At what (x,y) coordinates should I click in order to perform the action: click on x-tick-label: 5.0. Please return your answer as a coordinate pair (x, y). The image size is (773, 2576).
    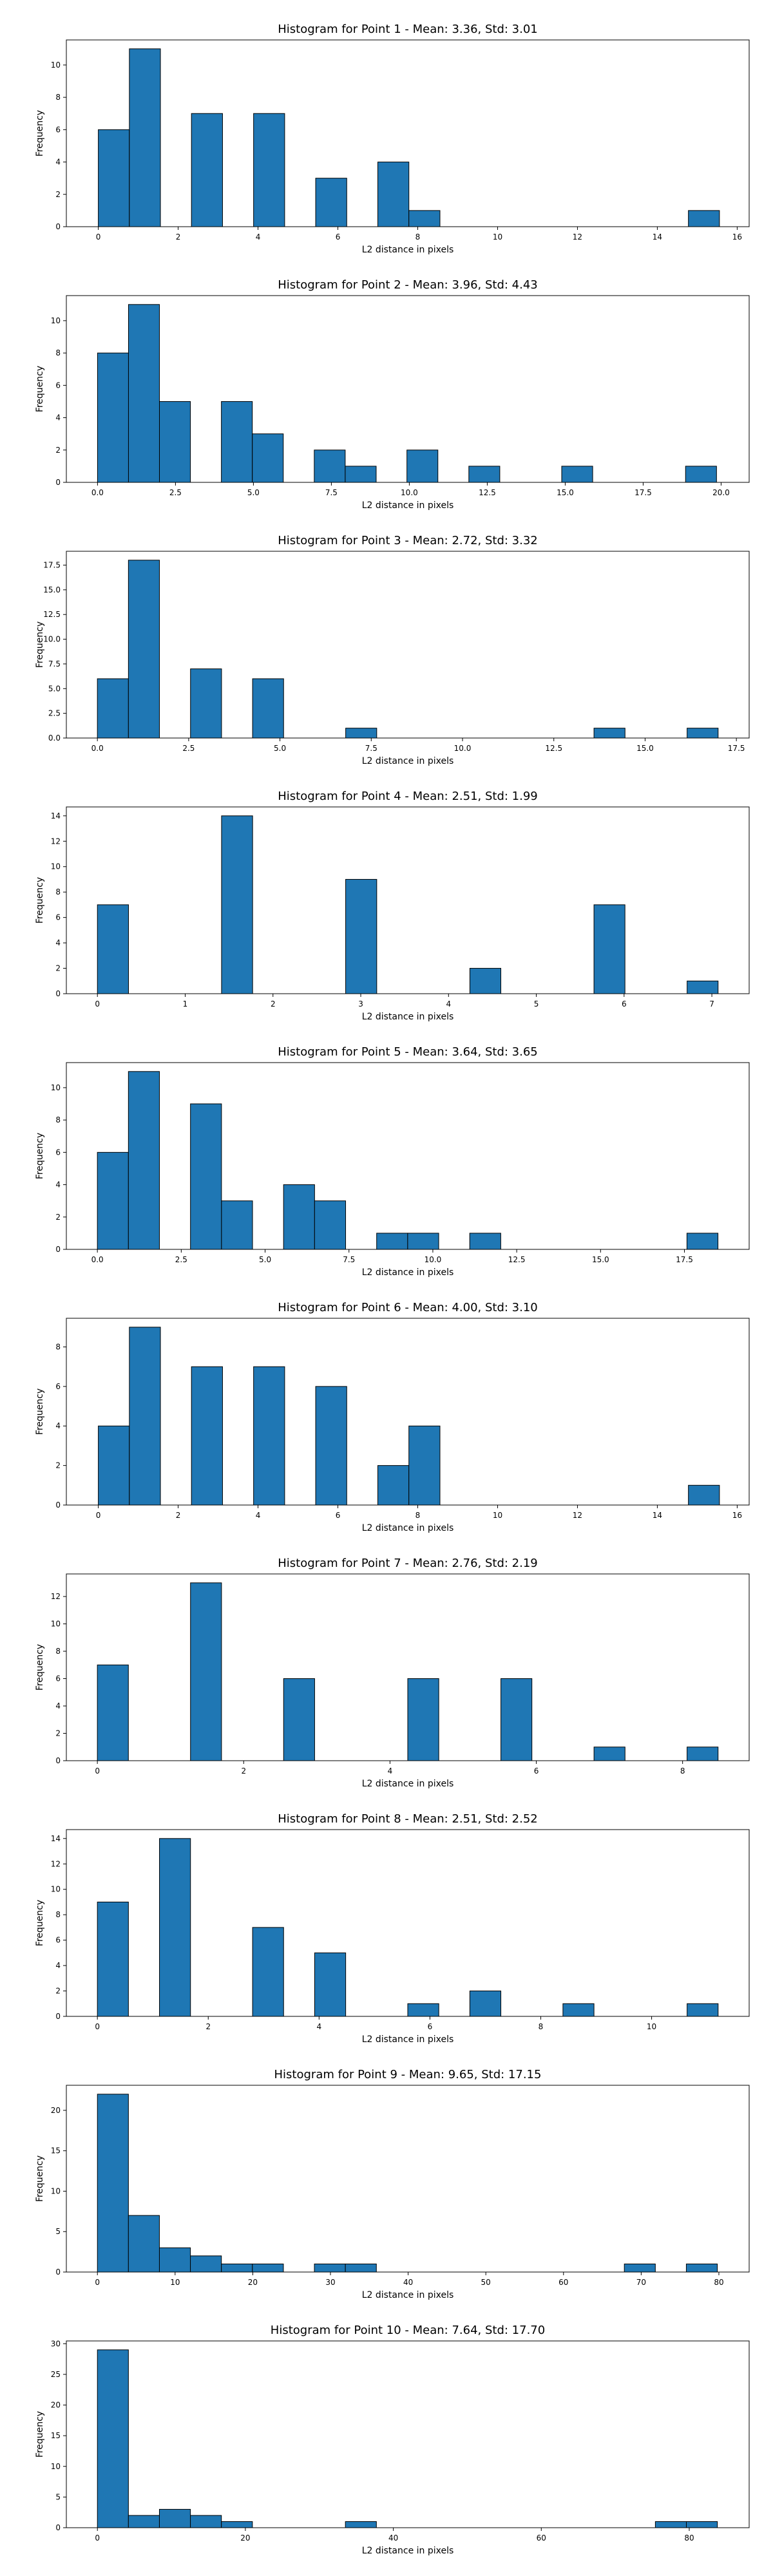
    Looking at the image, I should click on (280, 749).